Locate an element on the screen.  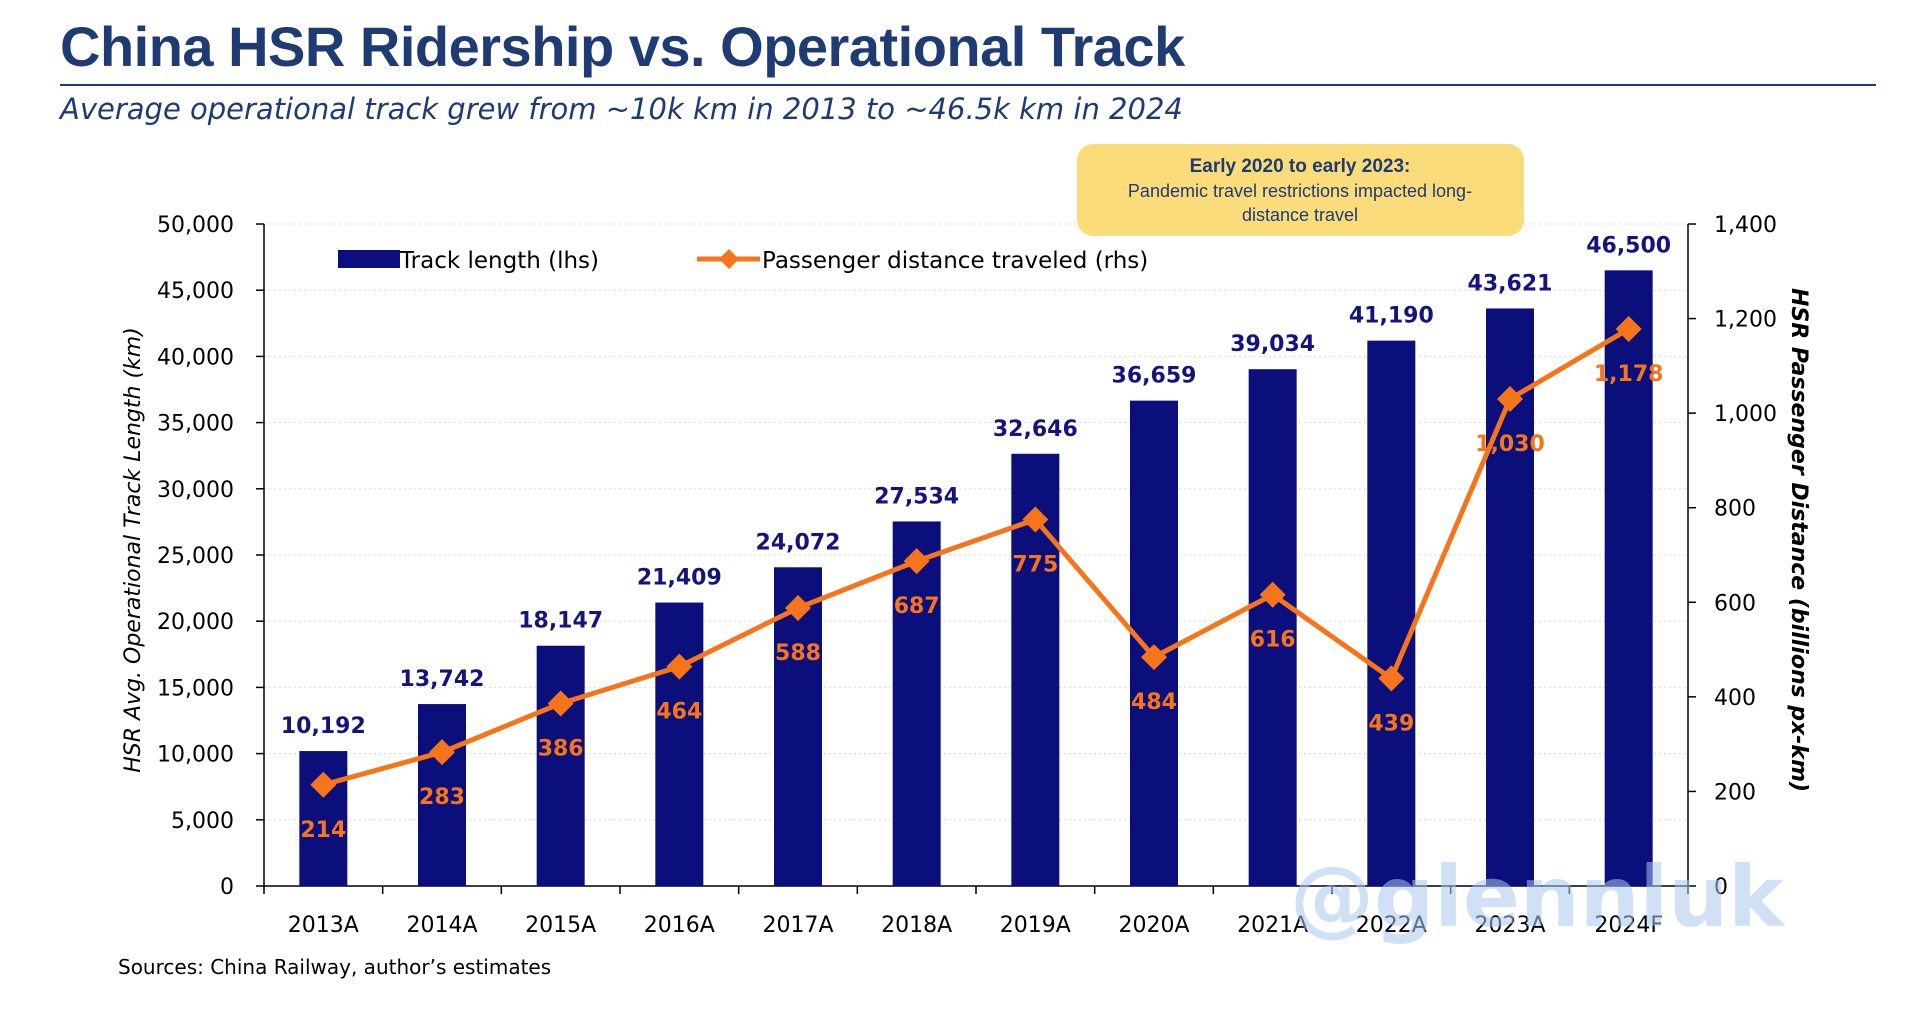
line-data-label: 464 is located at coordinates (679, 712).